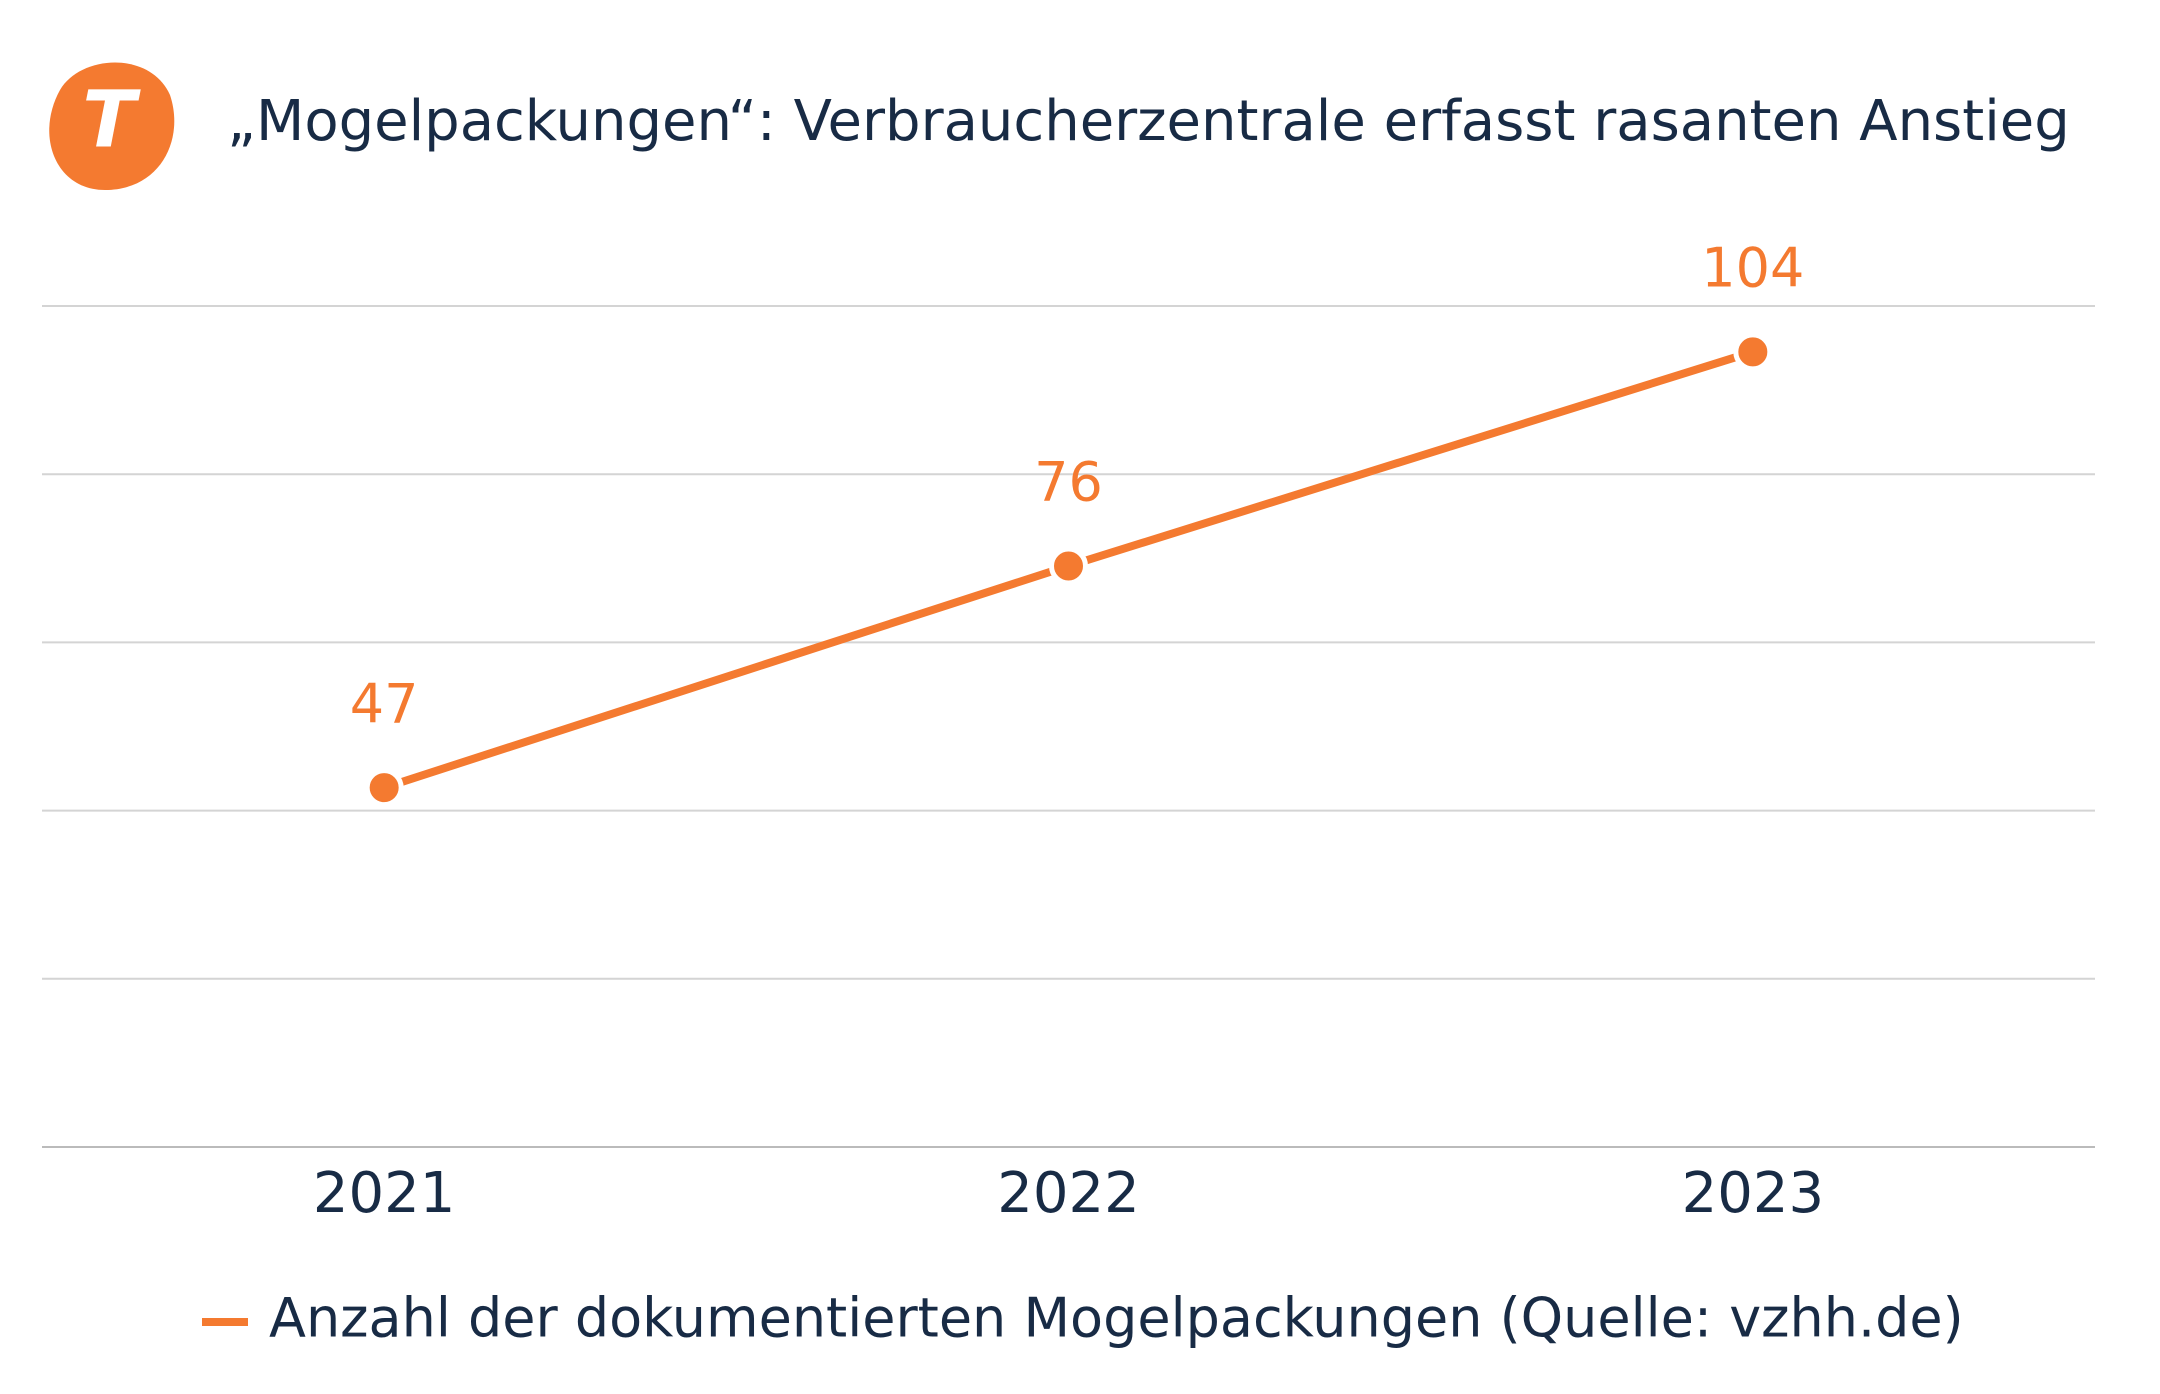  Describe the element at coordinates (384, 703) in the screenshot. I see `value-label: 47` at that location.